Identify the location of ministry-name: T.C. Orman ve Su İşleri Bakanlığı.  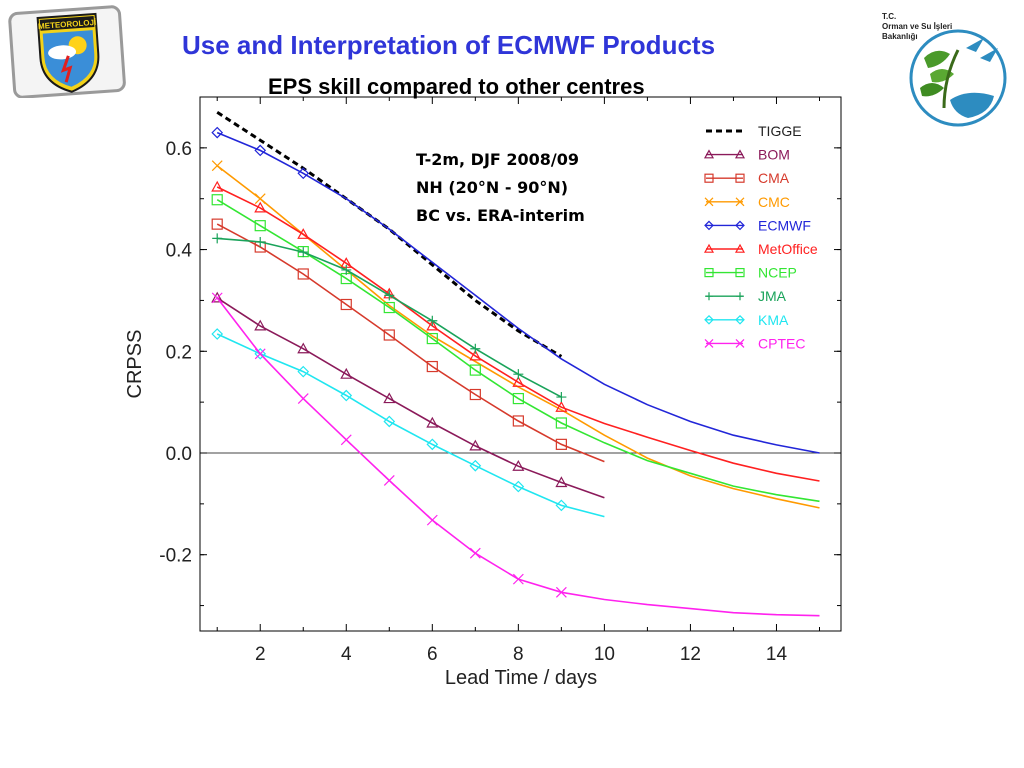
(917, 27).